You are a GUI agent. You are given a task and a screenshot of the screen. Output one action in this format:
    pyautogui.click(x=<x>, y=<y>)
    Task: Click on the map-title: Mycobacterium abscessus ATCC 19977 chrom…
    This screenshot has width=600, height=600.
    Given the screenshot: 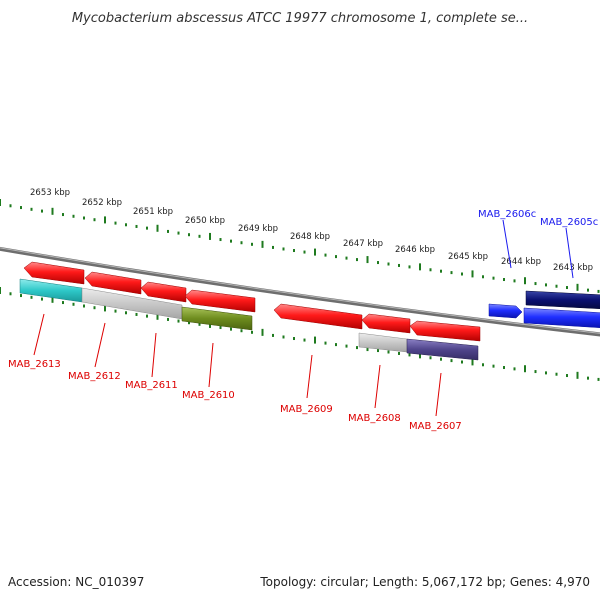 What is the action you would take?
    pyautogui.click(x=300, y=18)
    